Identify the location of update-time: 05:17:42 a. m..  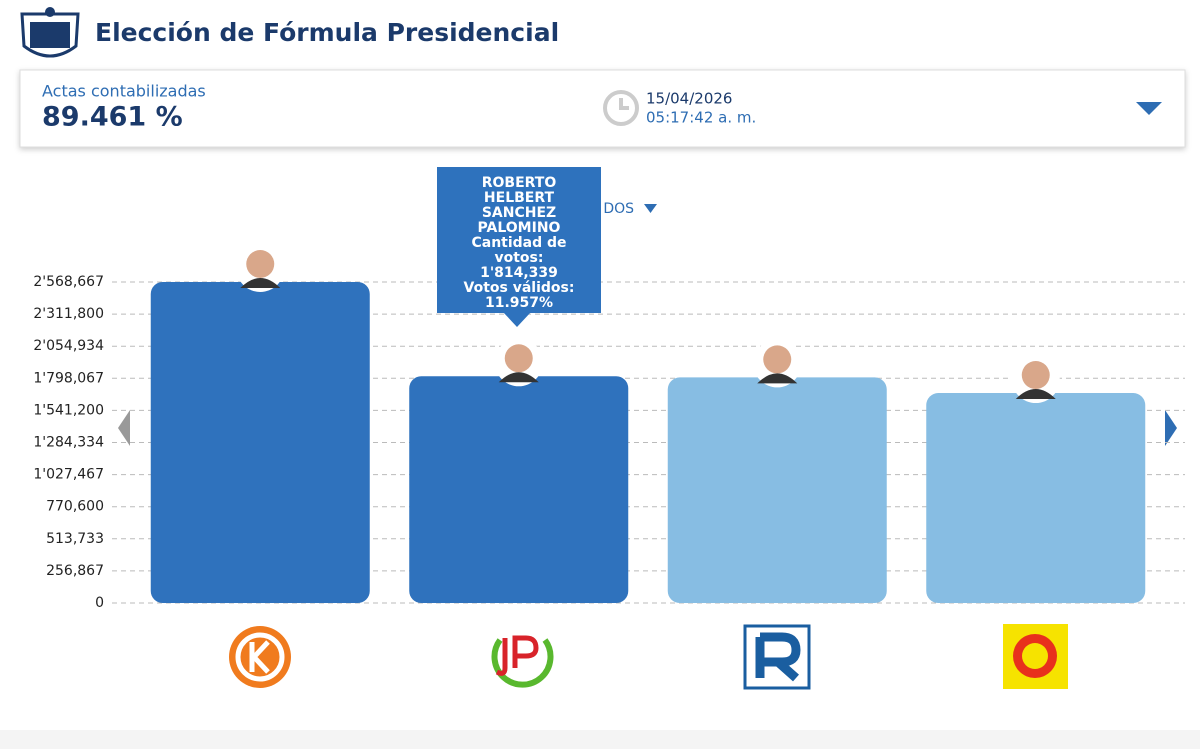
(701, 118).